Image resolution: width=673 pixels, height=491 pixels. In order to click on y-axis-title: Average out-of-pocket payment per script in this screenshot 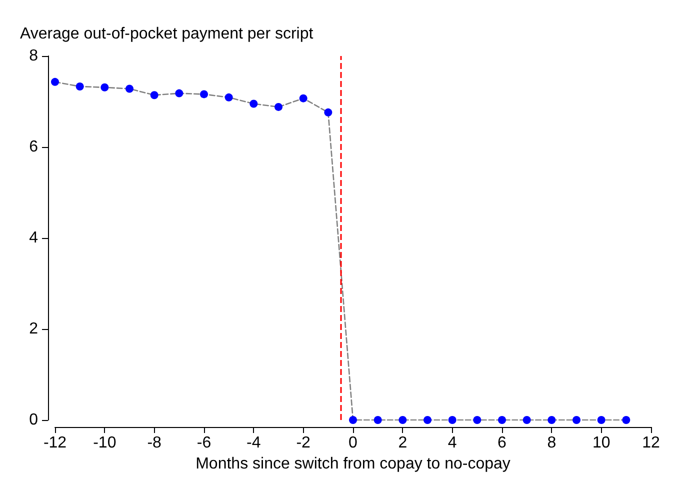, I will do `click(167, 34)`.